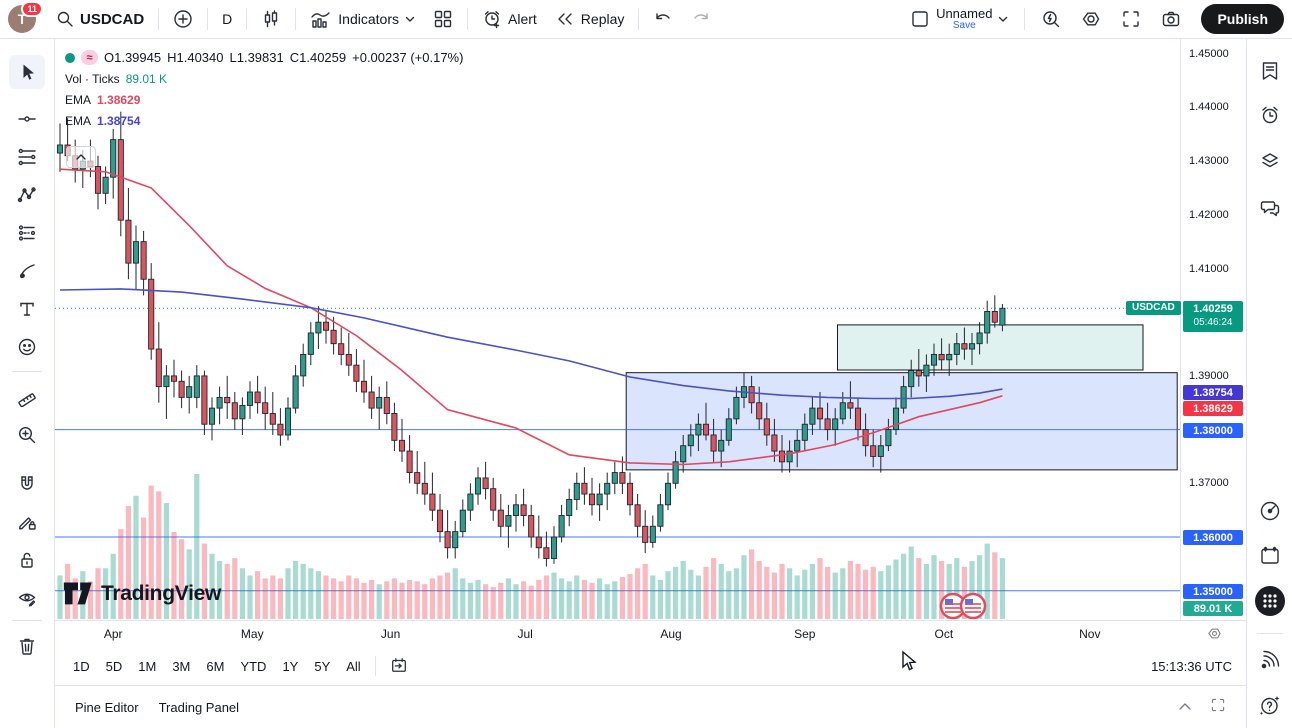  Describe the element at coordinates (107, 707) in the screenshot. I see `pine-editor-tab: Pine Editor` at that location.